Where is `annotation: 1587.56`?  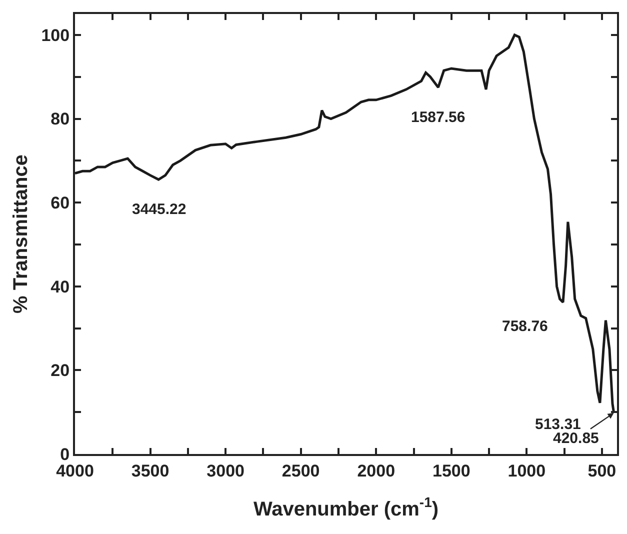
annotation: 1587.56 is located at coordinates (438, 117).